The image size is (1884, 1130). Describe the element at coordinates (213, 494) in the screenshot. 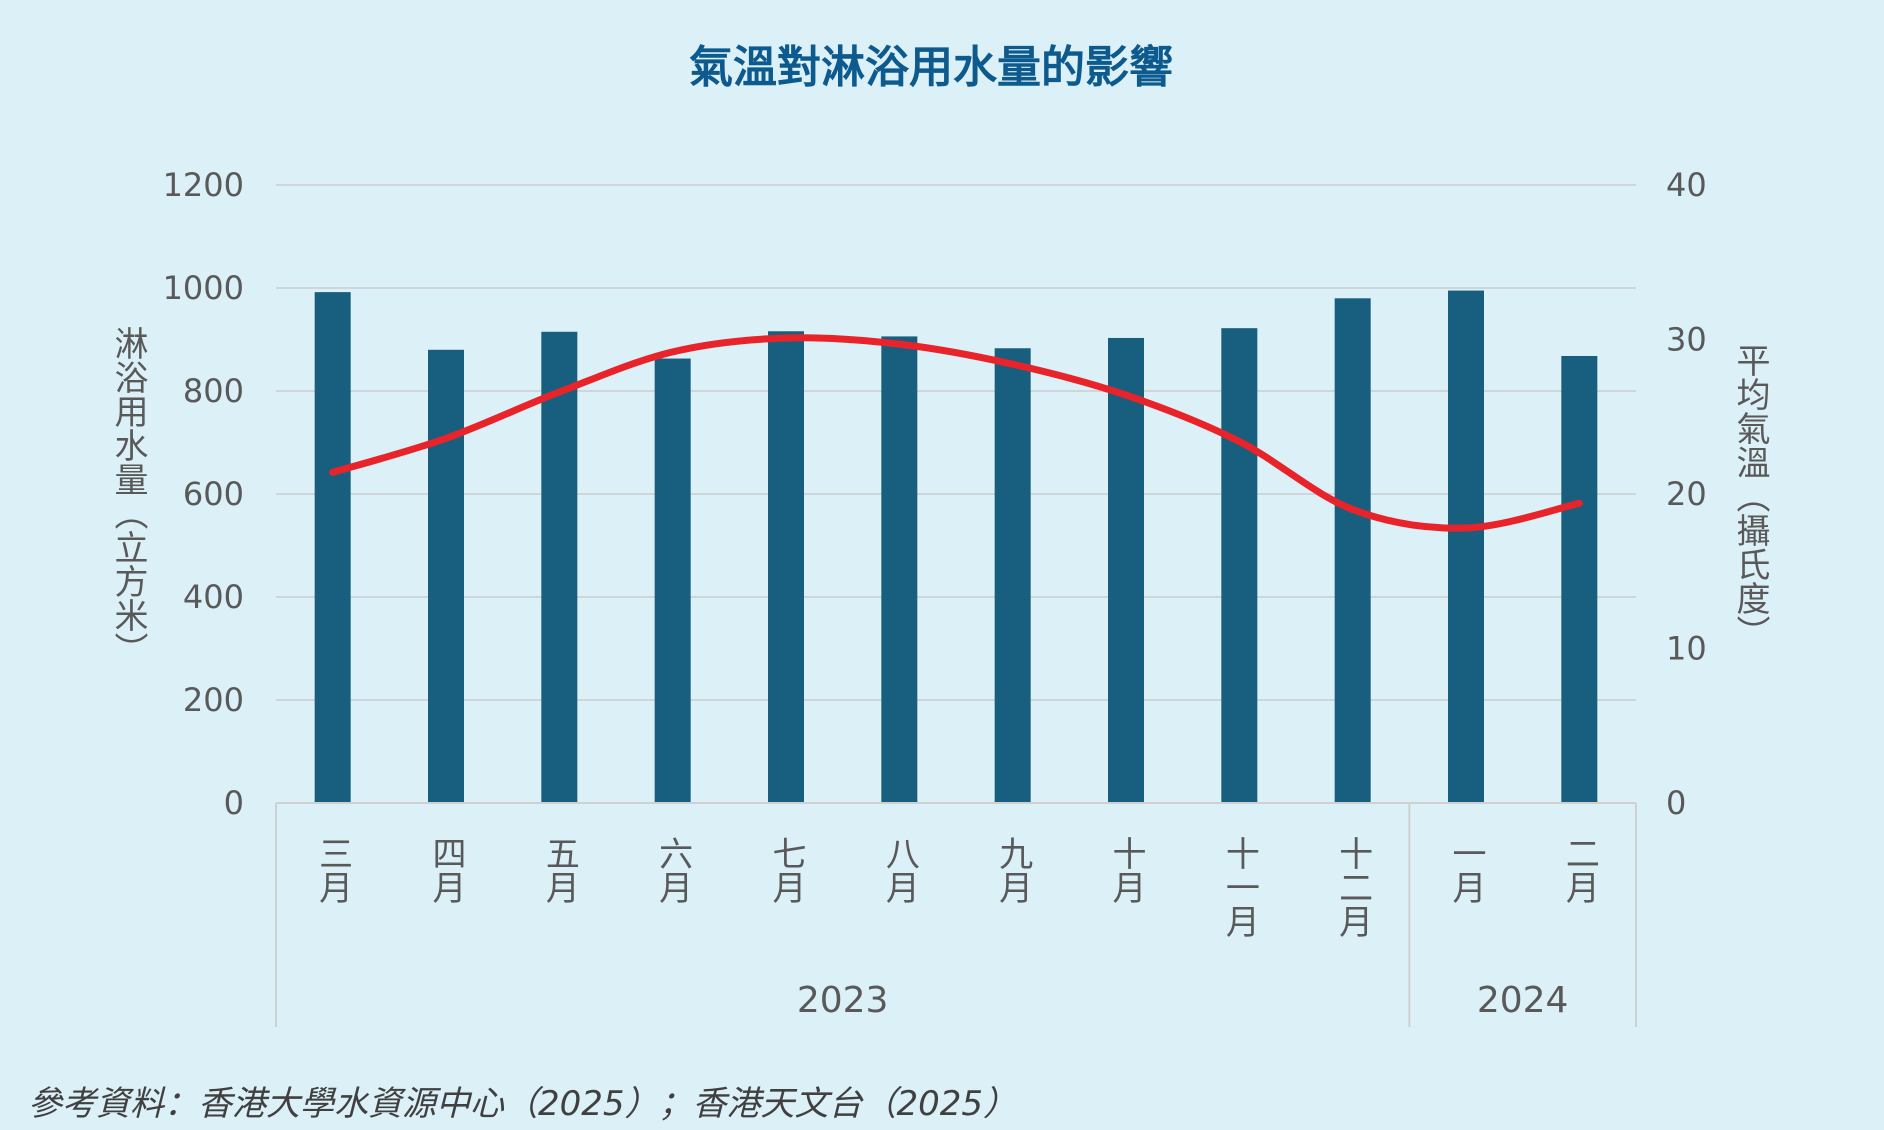

I see `left-tick-label: 600` at that location.